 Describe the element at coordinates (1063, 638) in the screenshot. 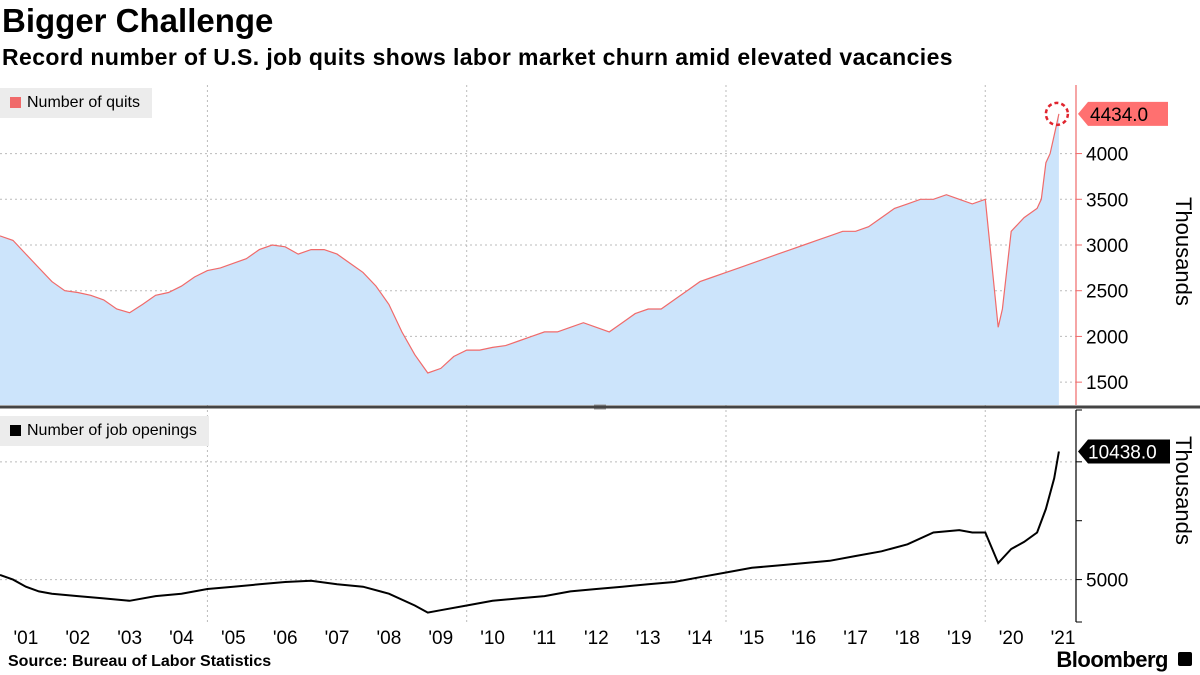

I see `x-tick-label: '21` at that location.